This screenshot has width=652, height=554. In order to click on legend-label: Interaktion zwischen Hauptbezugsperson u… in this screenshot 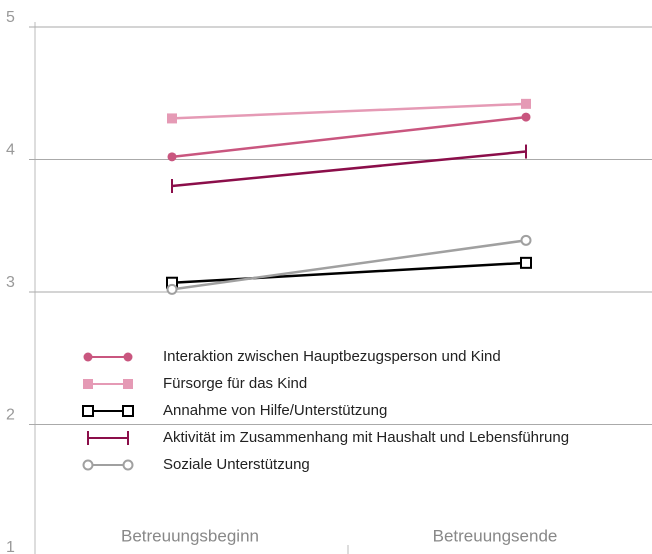, I will do `click(332, 356)`.